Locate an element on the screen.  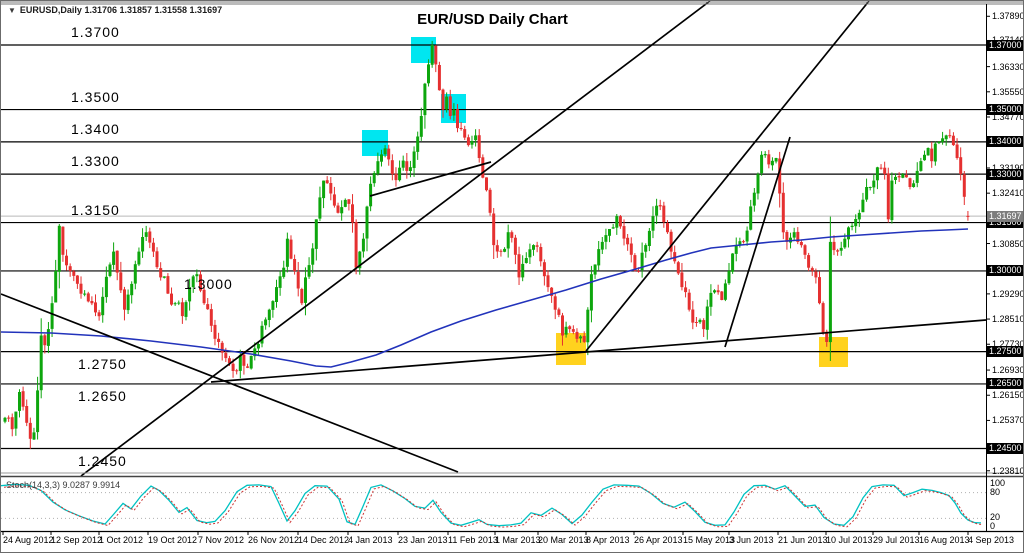
stochastic-scale-label: 100 is located at coordinates (998, 483).